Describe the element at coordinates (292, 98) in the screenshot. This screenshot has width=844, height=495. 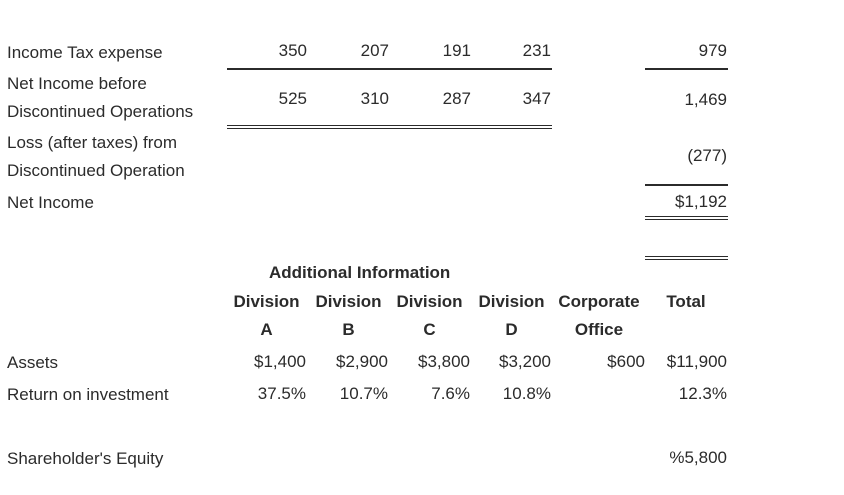
I see `before-disc-value-a: 525` at that location.